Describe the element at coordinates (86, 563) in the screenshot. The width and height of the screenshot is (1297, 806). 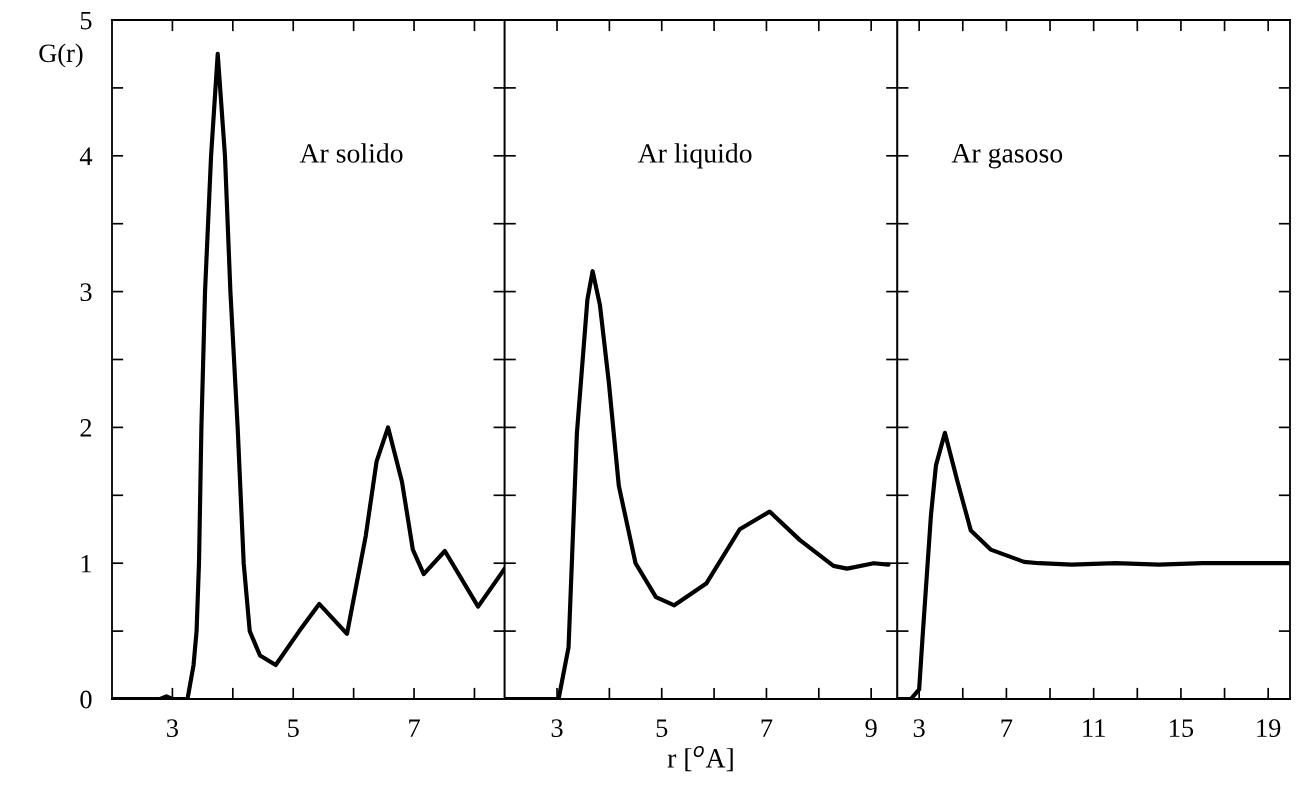
I see `y-tick-label: 1` at that location.